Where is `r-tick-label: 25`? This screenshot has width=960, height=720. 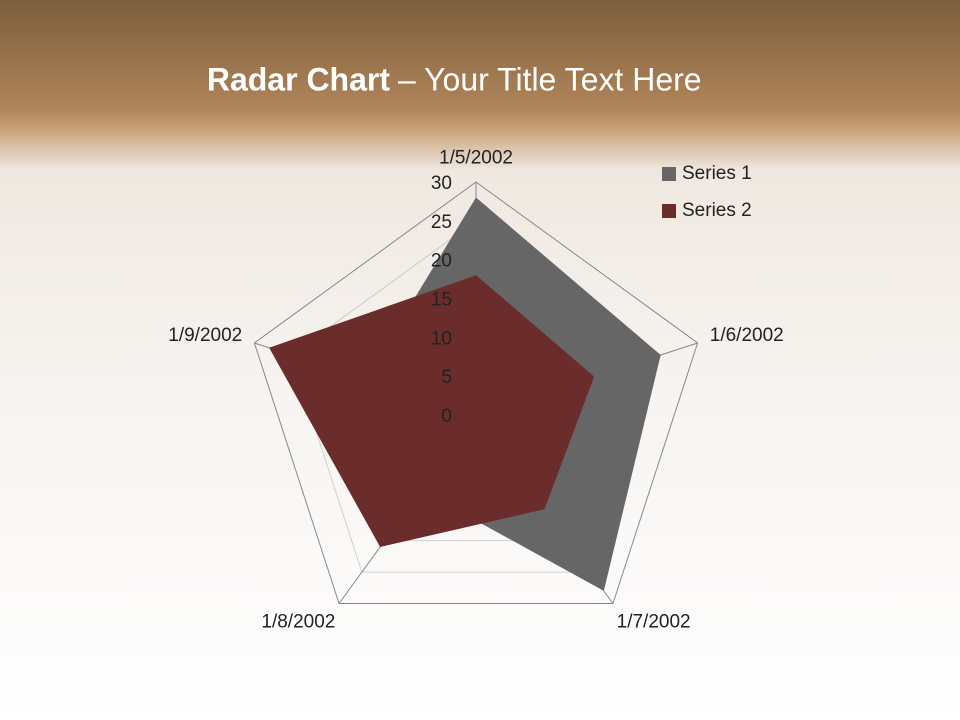
r-tick-label: 25 is located at coordinates (441, 222).